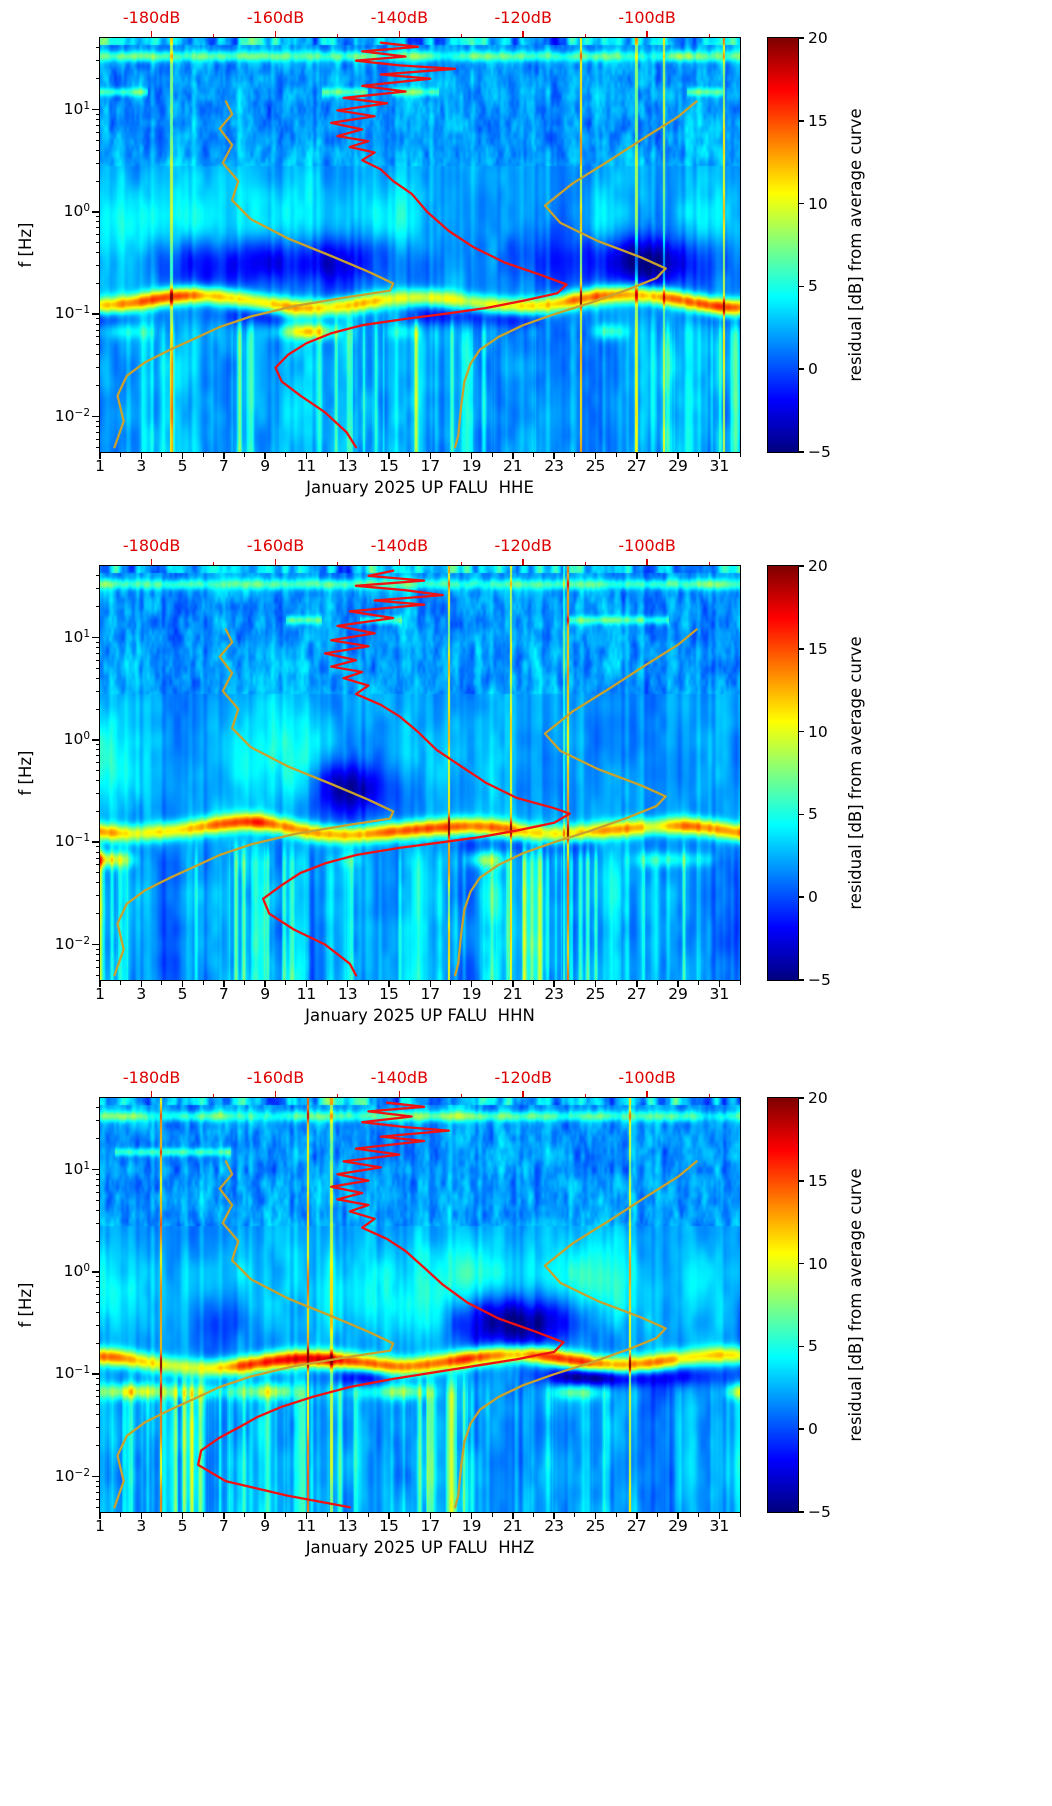 Image resolution: width=1052 pixels, height=1806 pixels. What do you see at coordinates (151, 545) in the screenshot?
I see `top-db-tick-label: -180dB` at bounding box center [151, 545].